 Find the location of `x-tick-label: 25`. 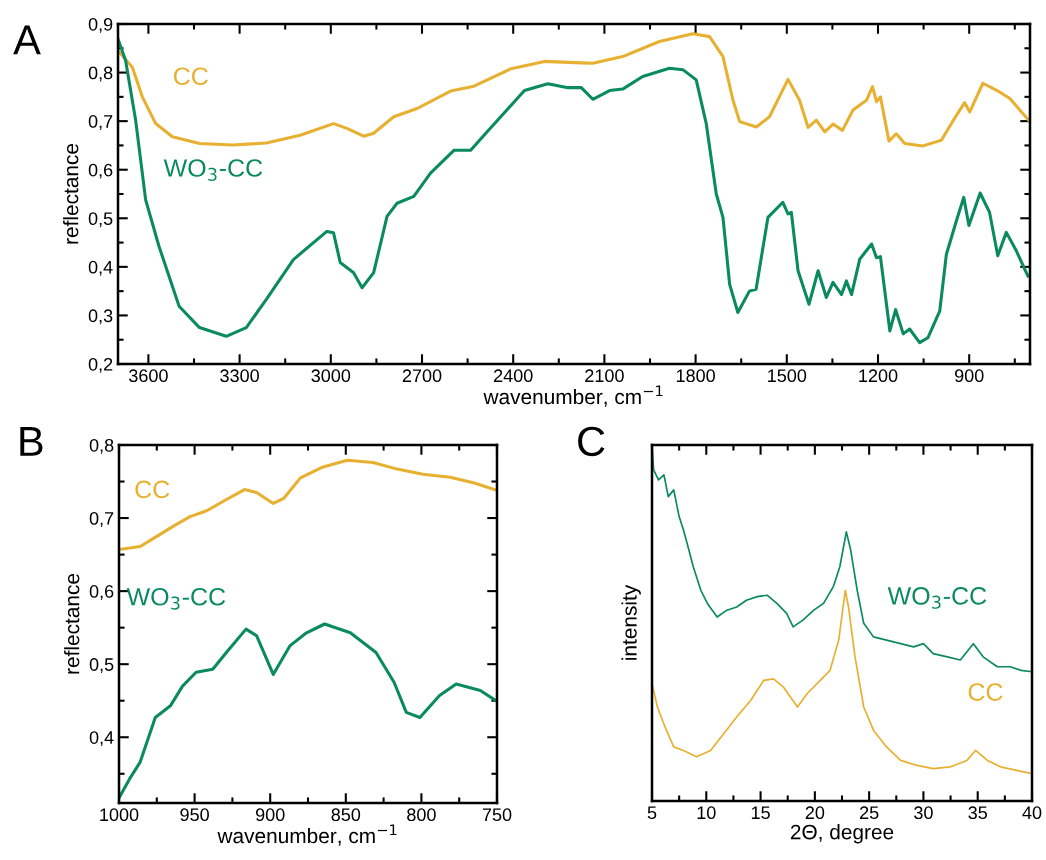

x-tick-label: 25 is located at coordinates (869, 813).